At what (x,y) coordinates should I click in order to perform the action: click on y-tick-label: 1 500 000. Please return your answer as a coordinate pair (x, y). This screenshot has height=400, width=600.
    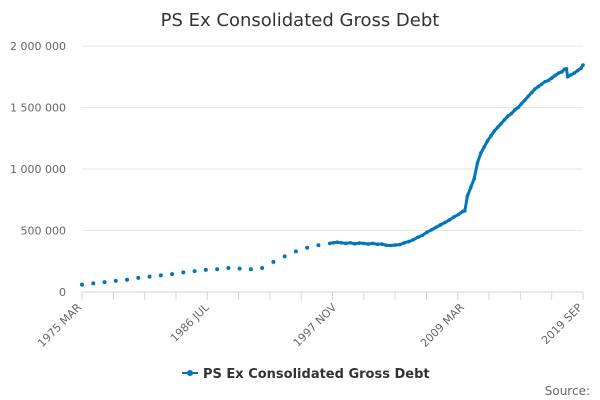
    Looking at the image, I should click on (38, 108).